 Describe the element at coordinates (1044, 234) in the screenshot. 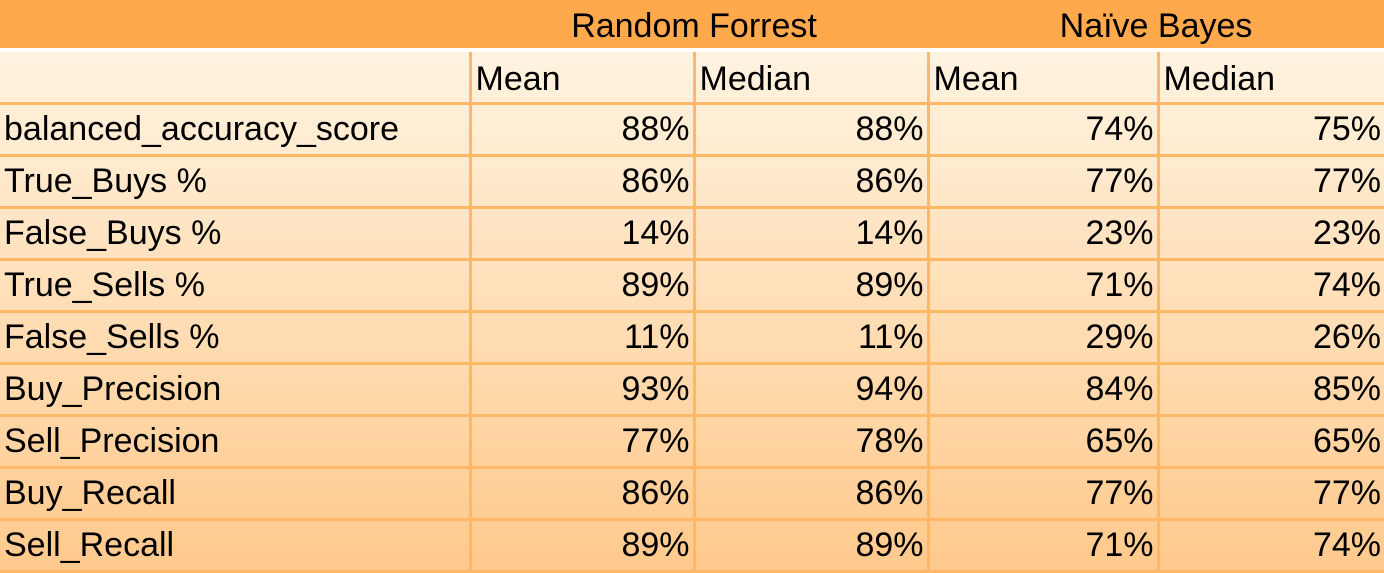

I see `value-cell-nb-mean: 23%` at that location.